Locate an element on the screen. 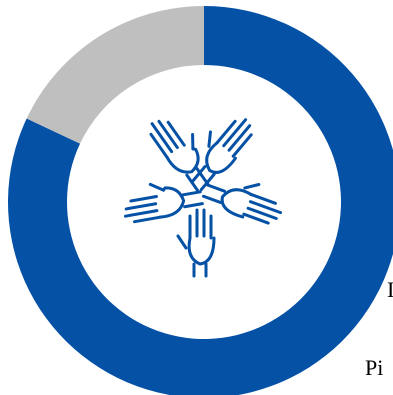  clipped-label-2: Pi is located at coordinates (374, 367).